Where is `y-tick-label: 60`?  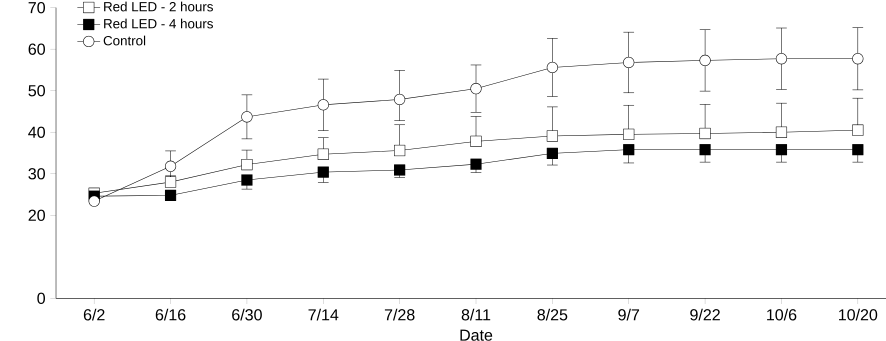 y-tick-label: 60 is located at coordinates (36, 49).